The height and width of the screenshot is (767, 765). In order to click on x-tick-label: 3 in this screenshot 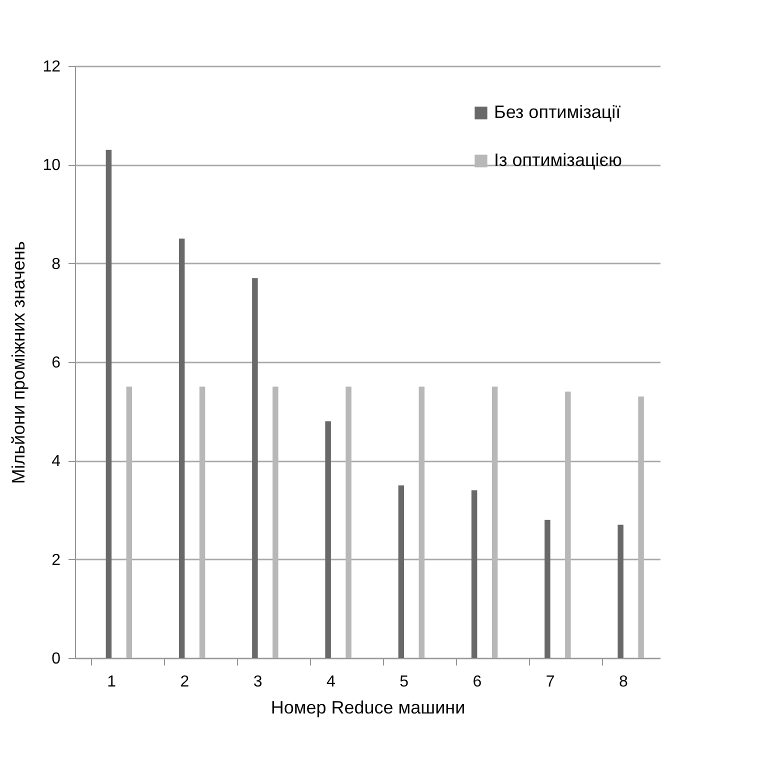, I will do `click(257, 682)`.